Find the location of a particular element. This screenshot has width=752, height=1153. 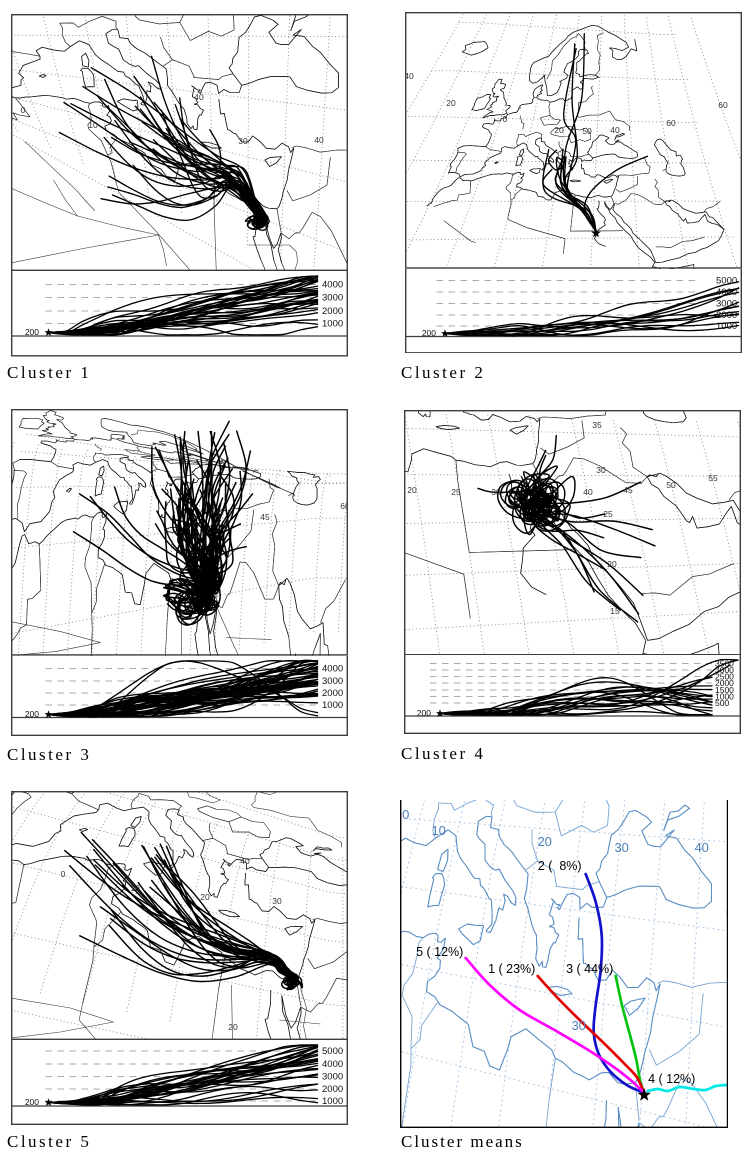

svg-text: 3 ( 44%) is located at coordinates (589, 969).